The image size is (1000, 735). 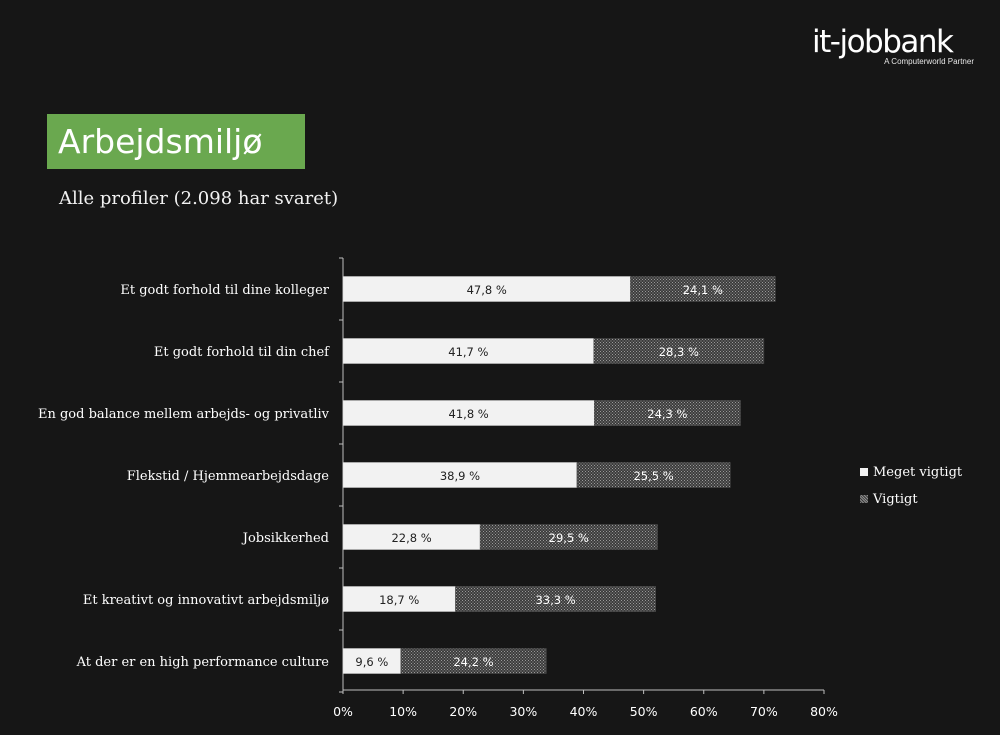 I want to click on data-label: 28,3 %, so click(x=679, y=352).